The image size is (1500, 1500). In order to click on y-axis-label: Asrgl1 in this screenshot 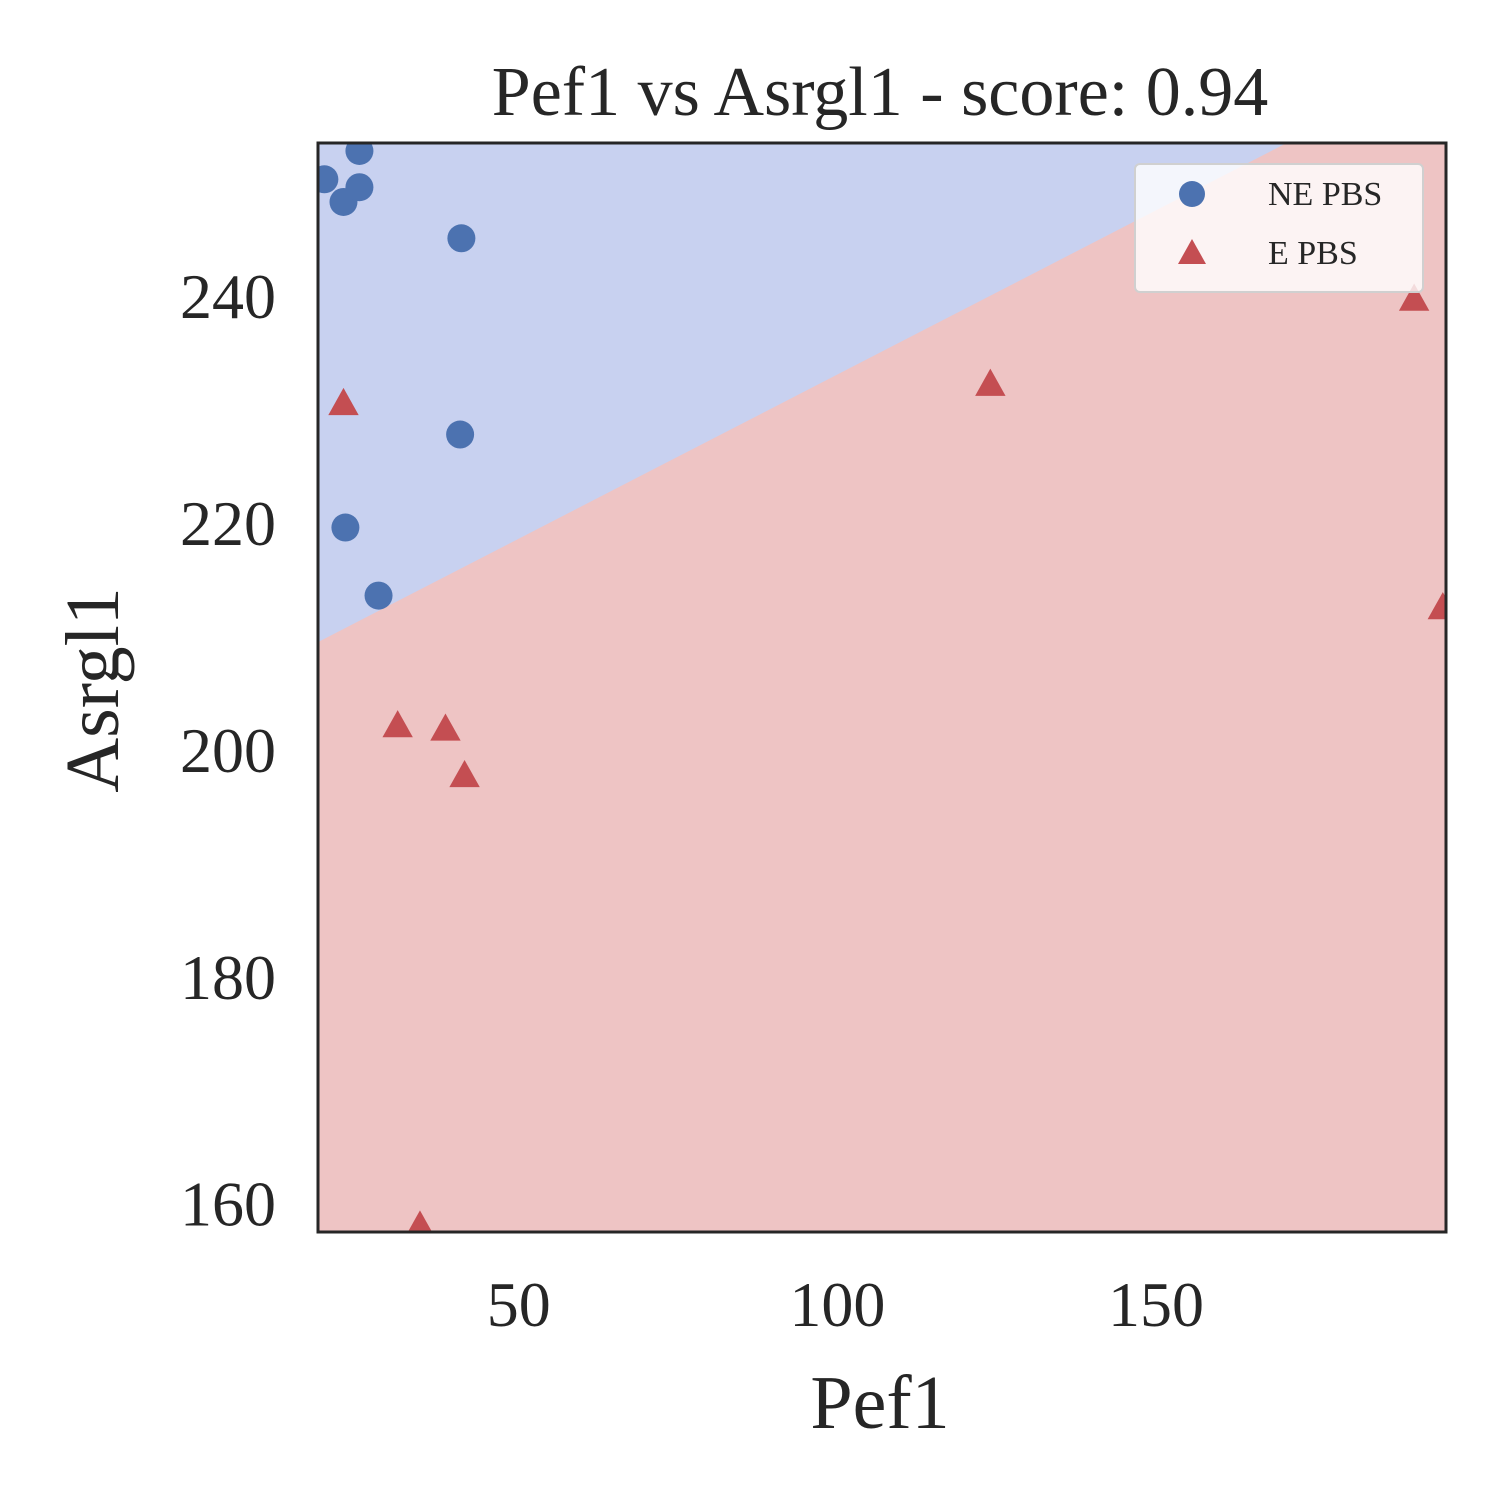, I will do `click(93, 690)`.